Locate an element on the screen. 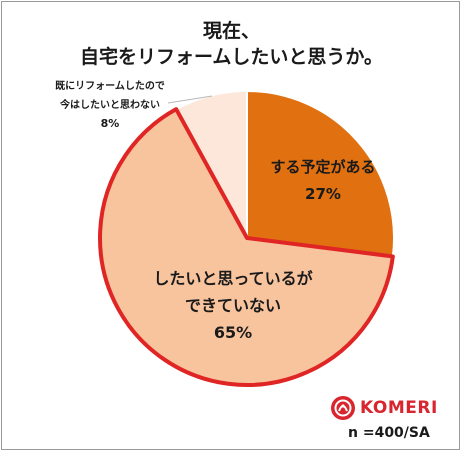 This screenshot has width=463, height=453. chart-title: 現在、 自宅をリフォームしたいと思うか。 is located at coordinates (231, 44).